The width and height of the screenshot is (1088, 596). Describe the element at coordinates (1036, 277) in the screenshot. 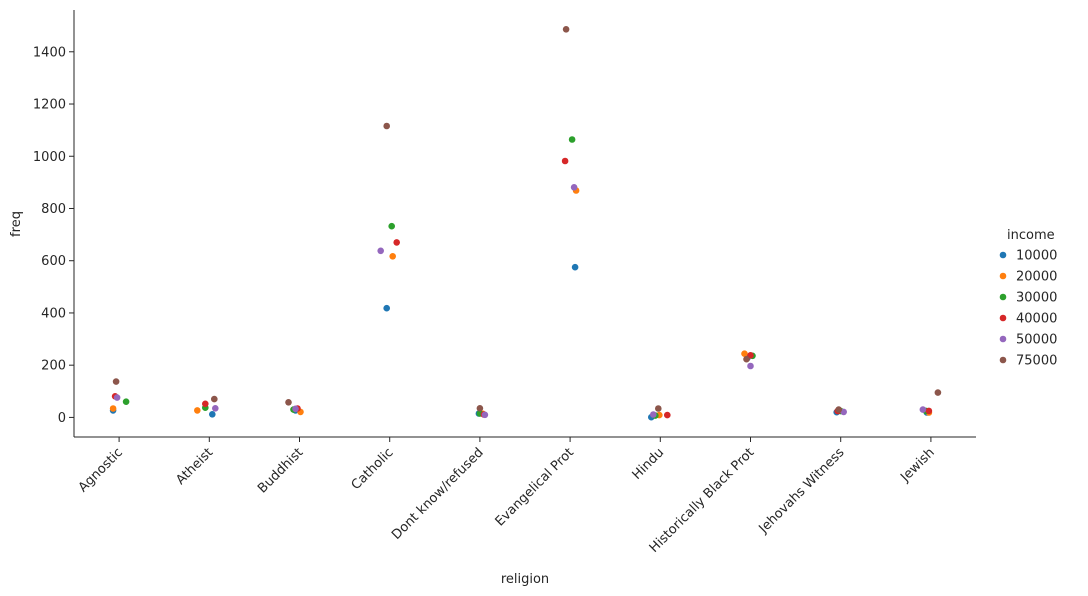

I see `legend-entry-label: 20000` at that location.